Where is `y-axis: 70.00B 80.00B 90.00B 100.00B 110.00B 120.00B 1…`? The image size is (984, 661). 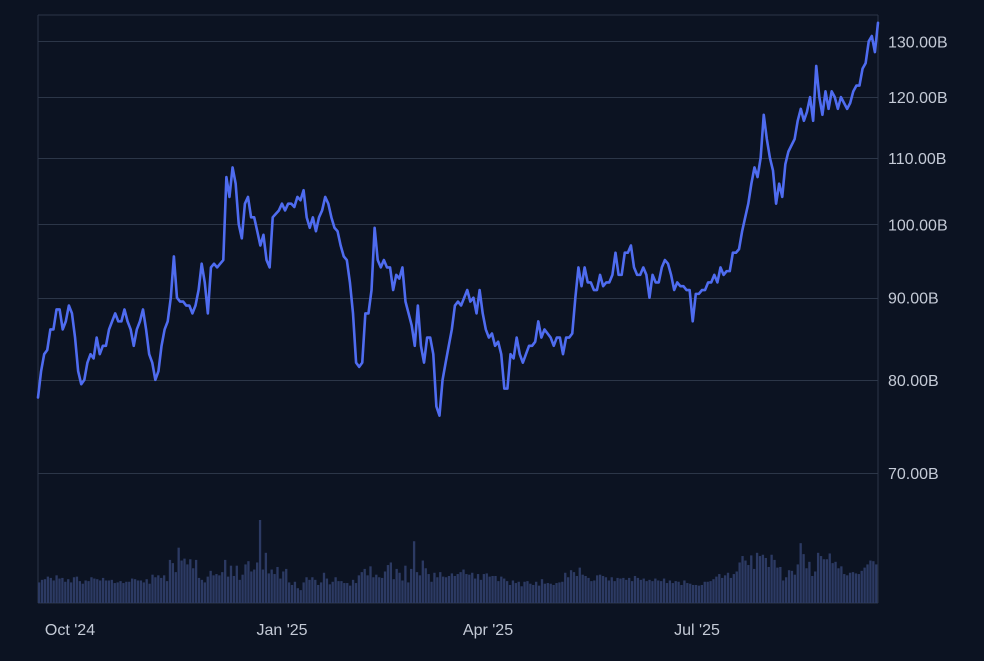
y-axis: 70.00B 80.00B 90.00B 100.00B 110.00B 120.00B 1… is located at coordinates (918, 258).